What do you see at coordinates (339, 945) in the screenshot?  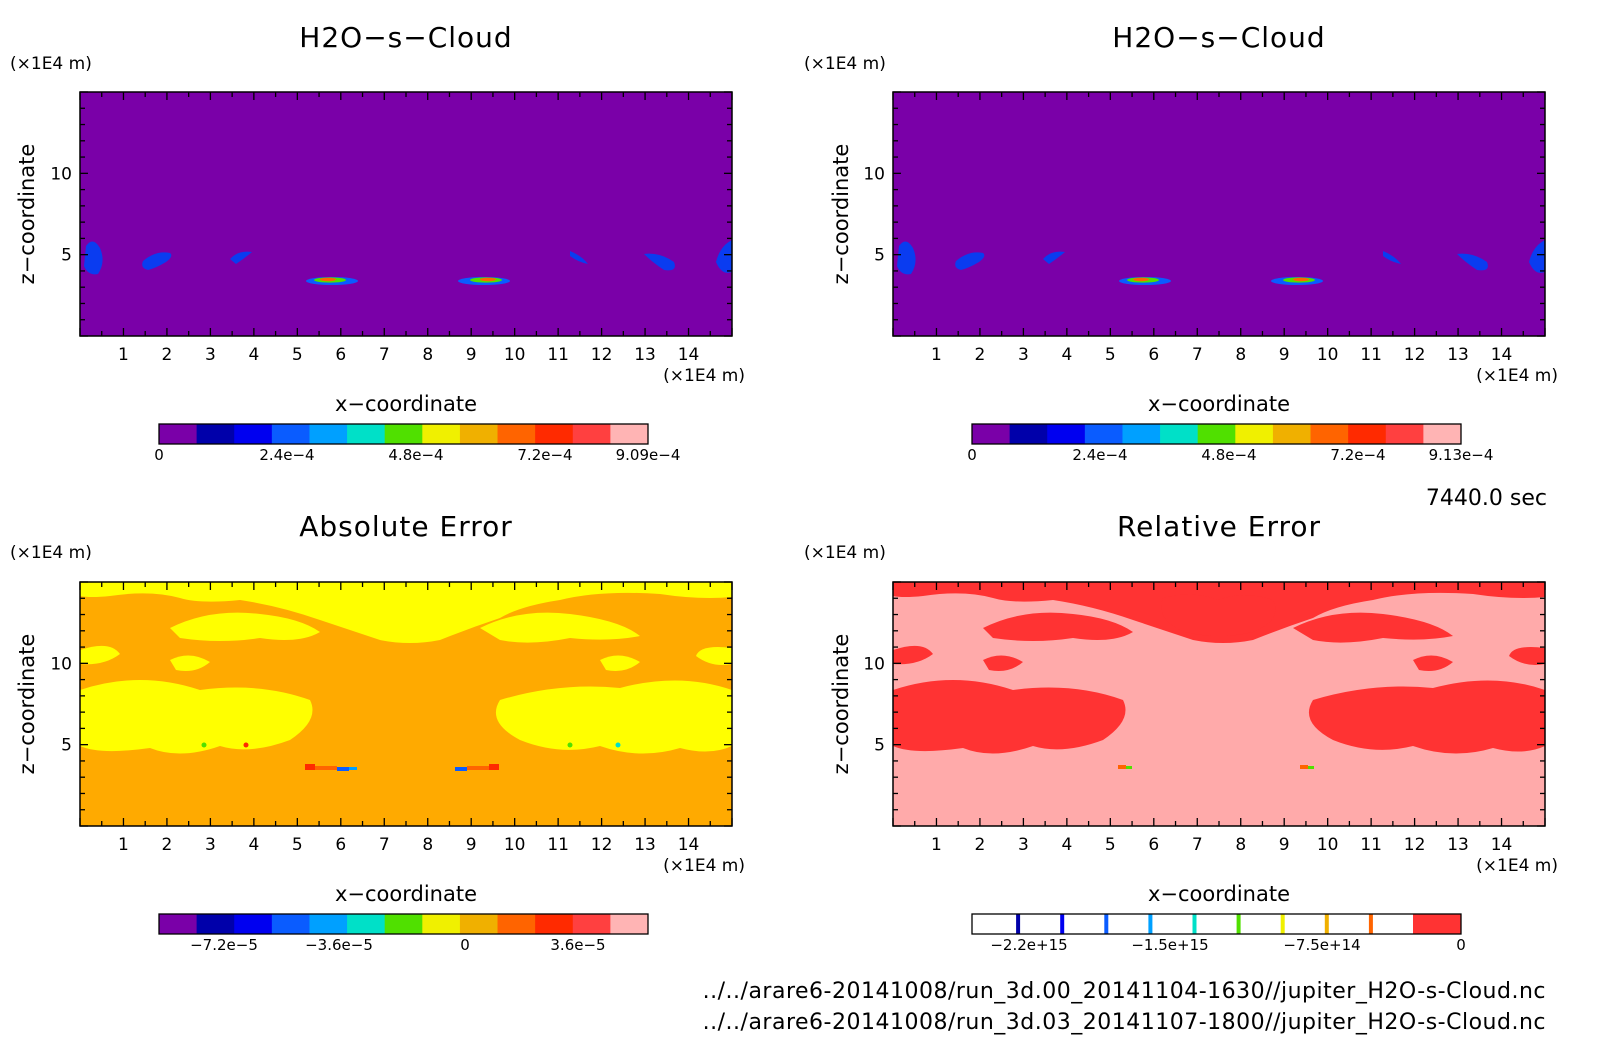 I see `colorbar-label: −3.6e−5` at bounding box center [339, 945].